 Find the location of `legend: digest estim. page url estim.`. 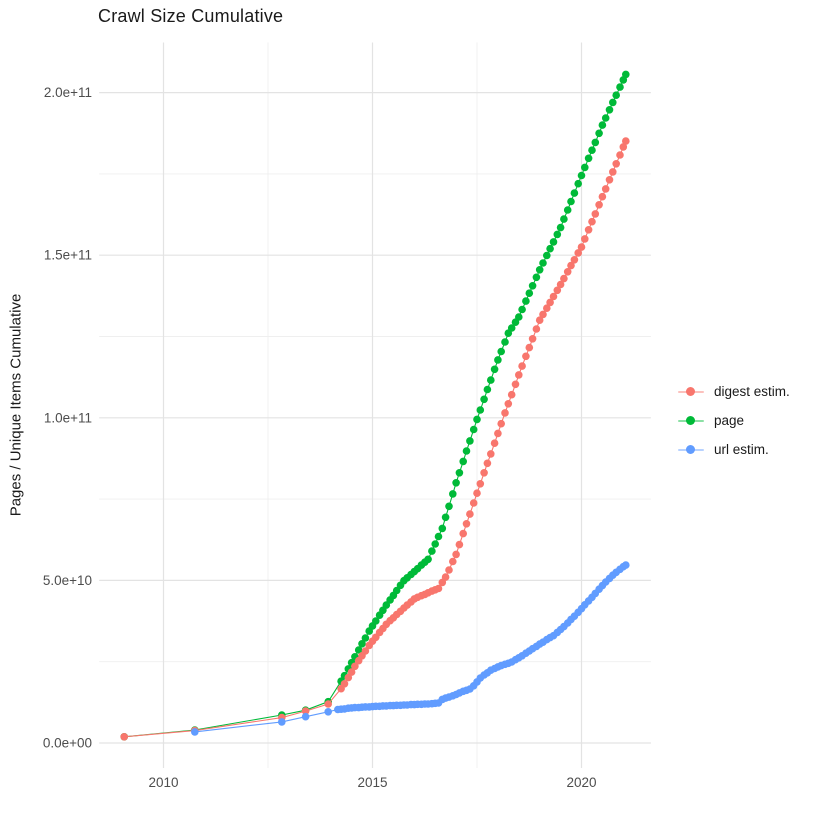

legend: digest estim. page url estim. is located at coordinates (734, 420).